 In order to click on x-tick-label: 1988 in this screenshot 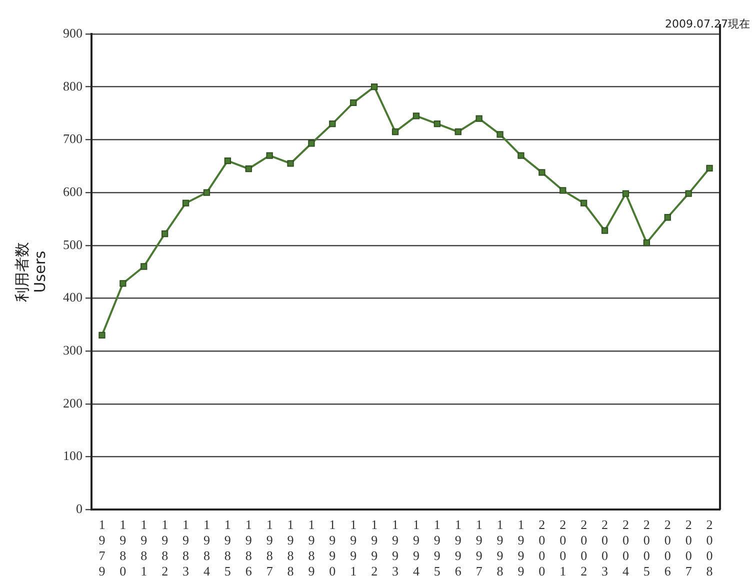, I will do `click(290, 547)`.